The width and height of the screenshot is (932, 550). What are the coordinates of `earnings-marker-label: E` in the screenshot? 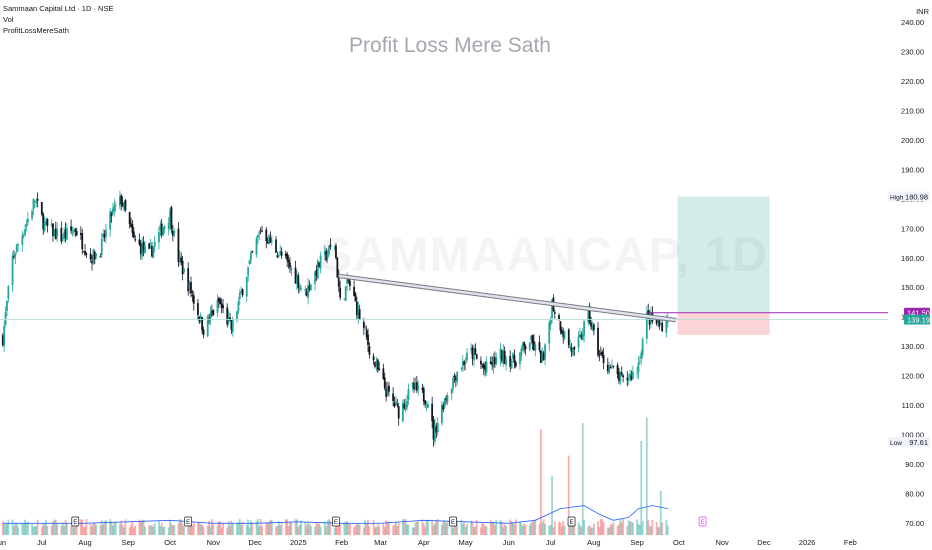 It's located at (188, 523).